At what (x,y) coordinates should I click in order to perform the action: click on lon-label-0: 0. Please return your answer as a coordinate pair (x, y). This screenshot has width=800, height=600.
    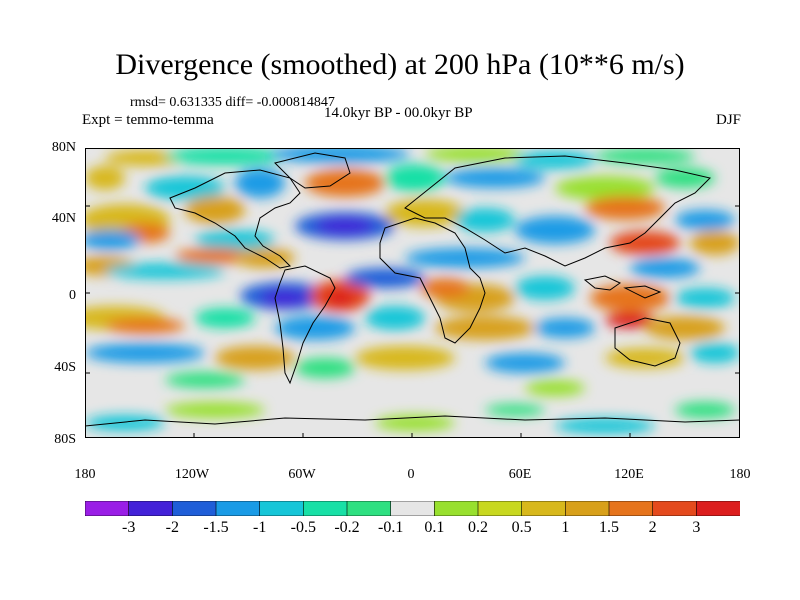
    Looking at the image, I should click on (411, 474).